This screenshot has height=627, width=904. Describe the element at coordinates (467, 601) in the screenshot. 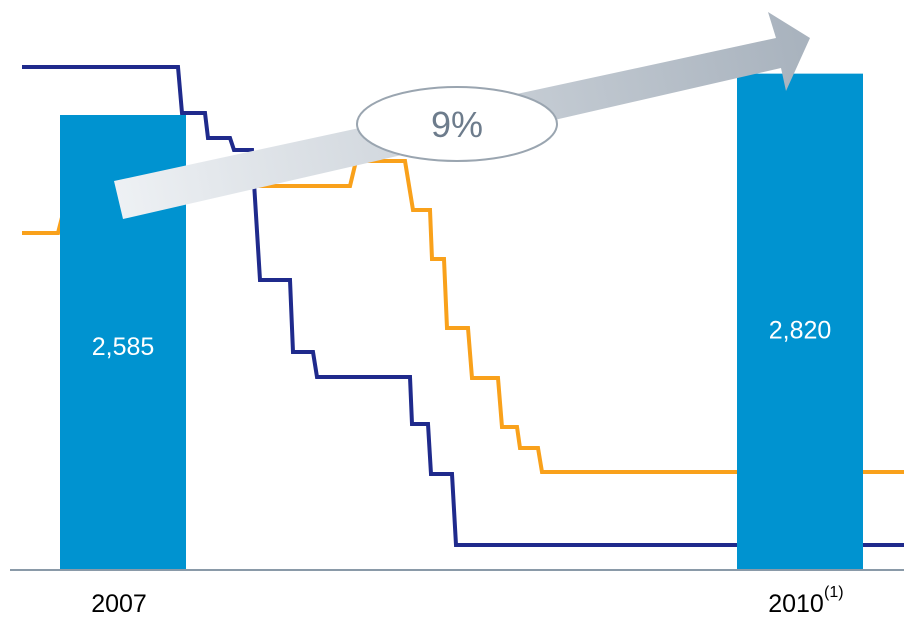

I see `x-axis-labels: 2007 2010 (1)` at that location.